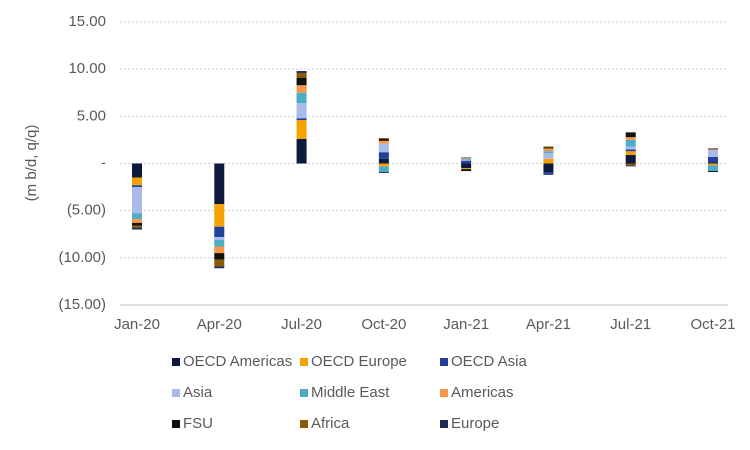 This screenshot has height=450, width=750. Describe the element at coordinates (82, 257) in the screenshot. I see `y-tick-label: (10.00)` at that location.